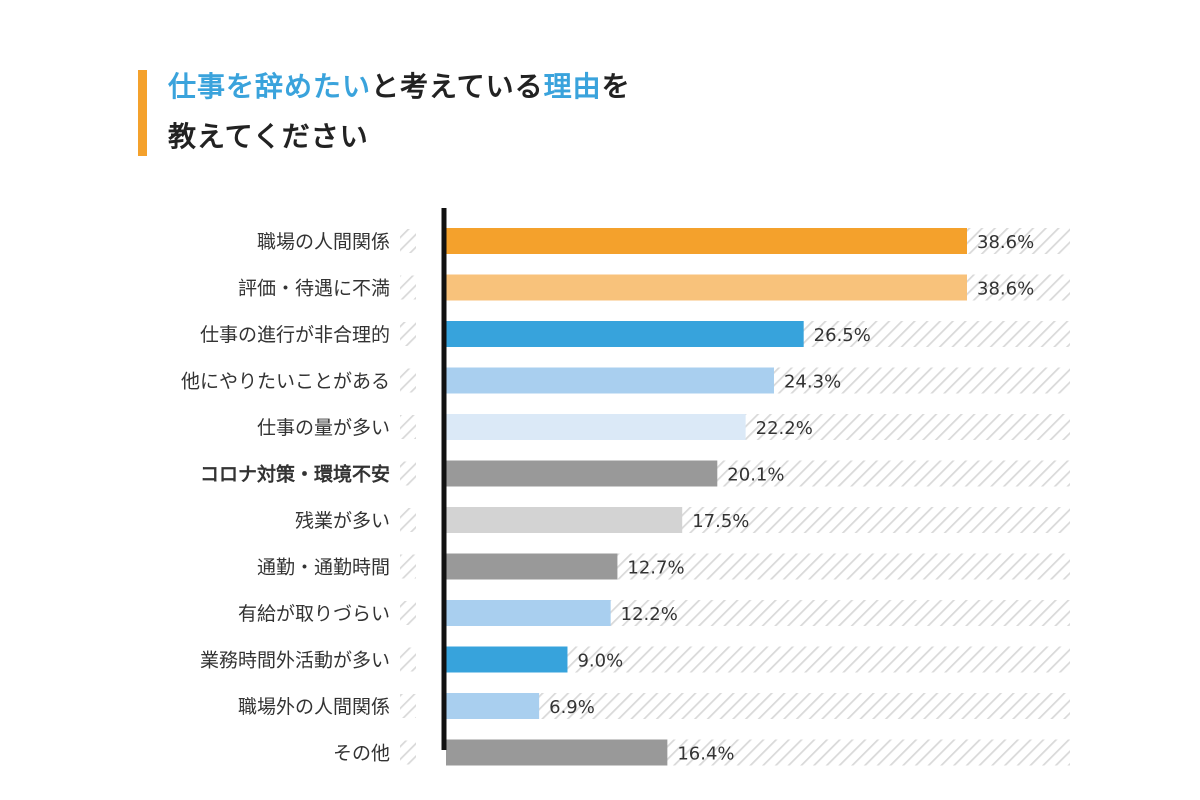 This screenshot has width=1200, height=800. I want to click on value-label: 20.1%, so click(755, 475).